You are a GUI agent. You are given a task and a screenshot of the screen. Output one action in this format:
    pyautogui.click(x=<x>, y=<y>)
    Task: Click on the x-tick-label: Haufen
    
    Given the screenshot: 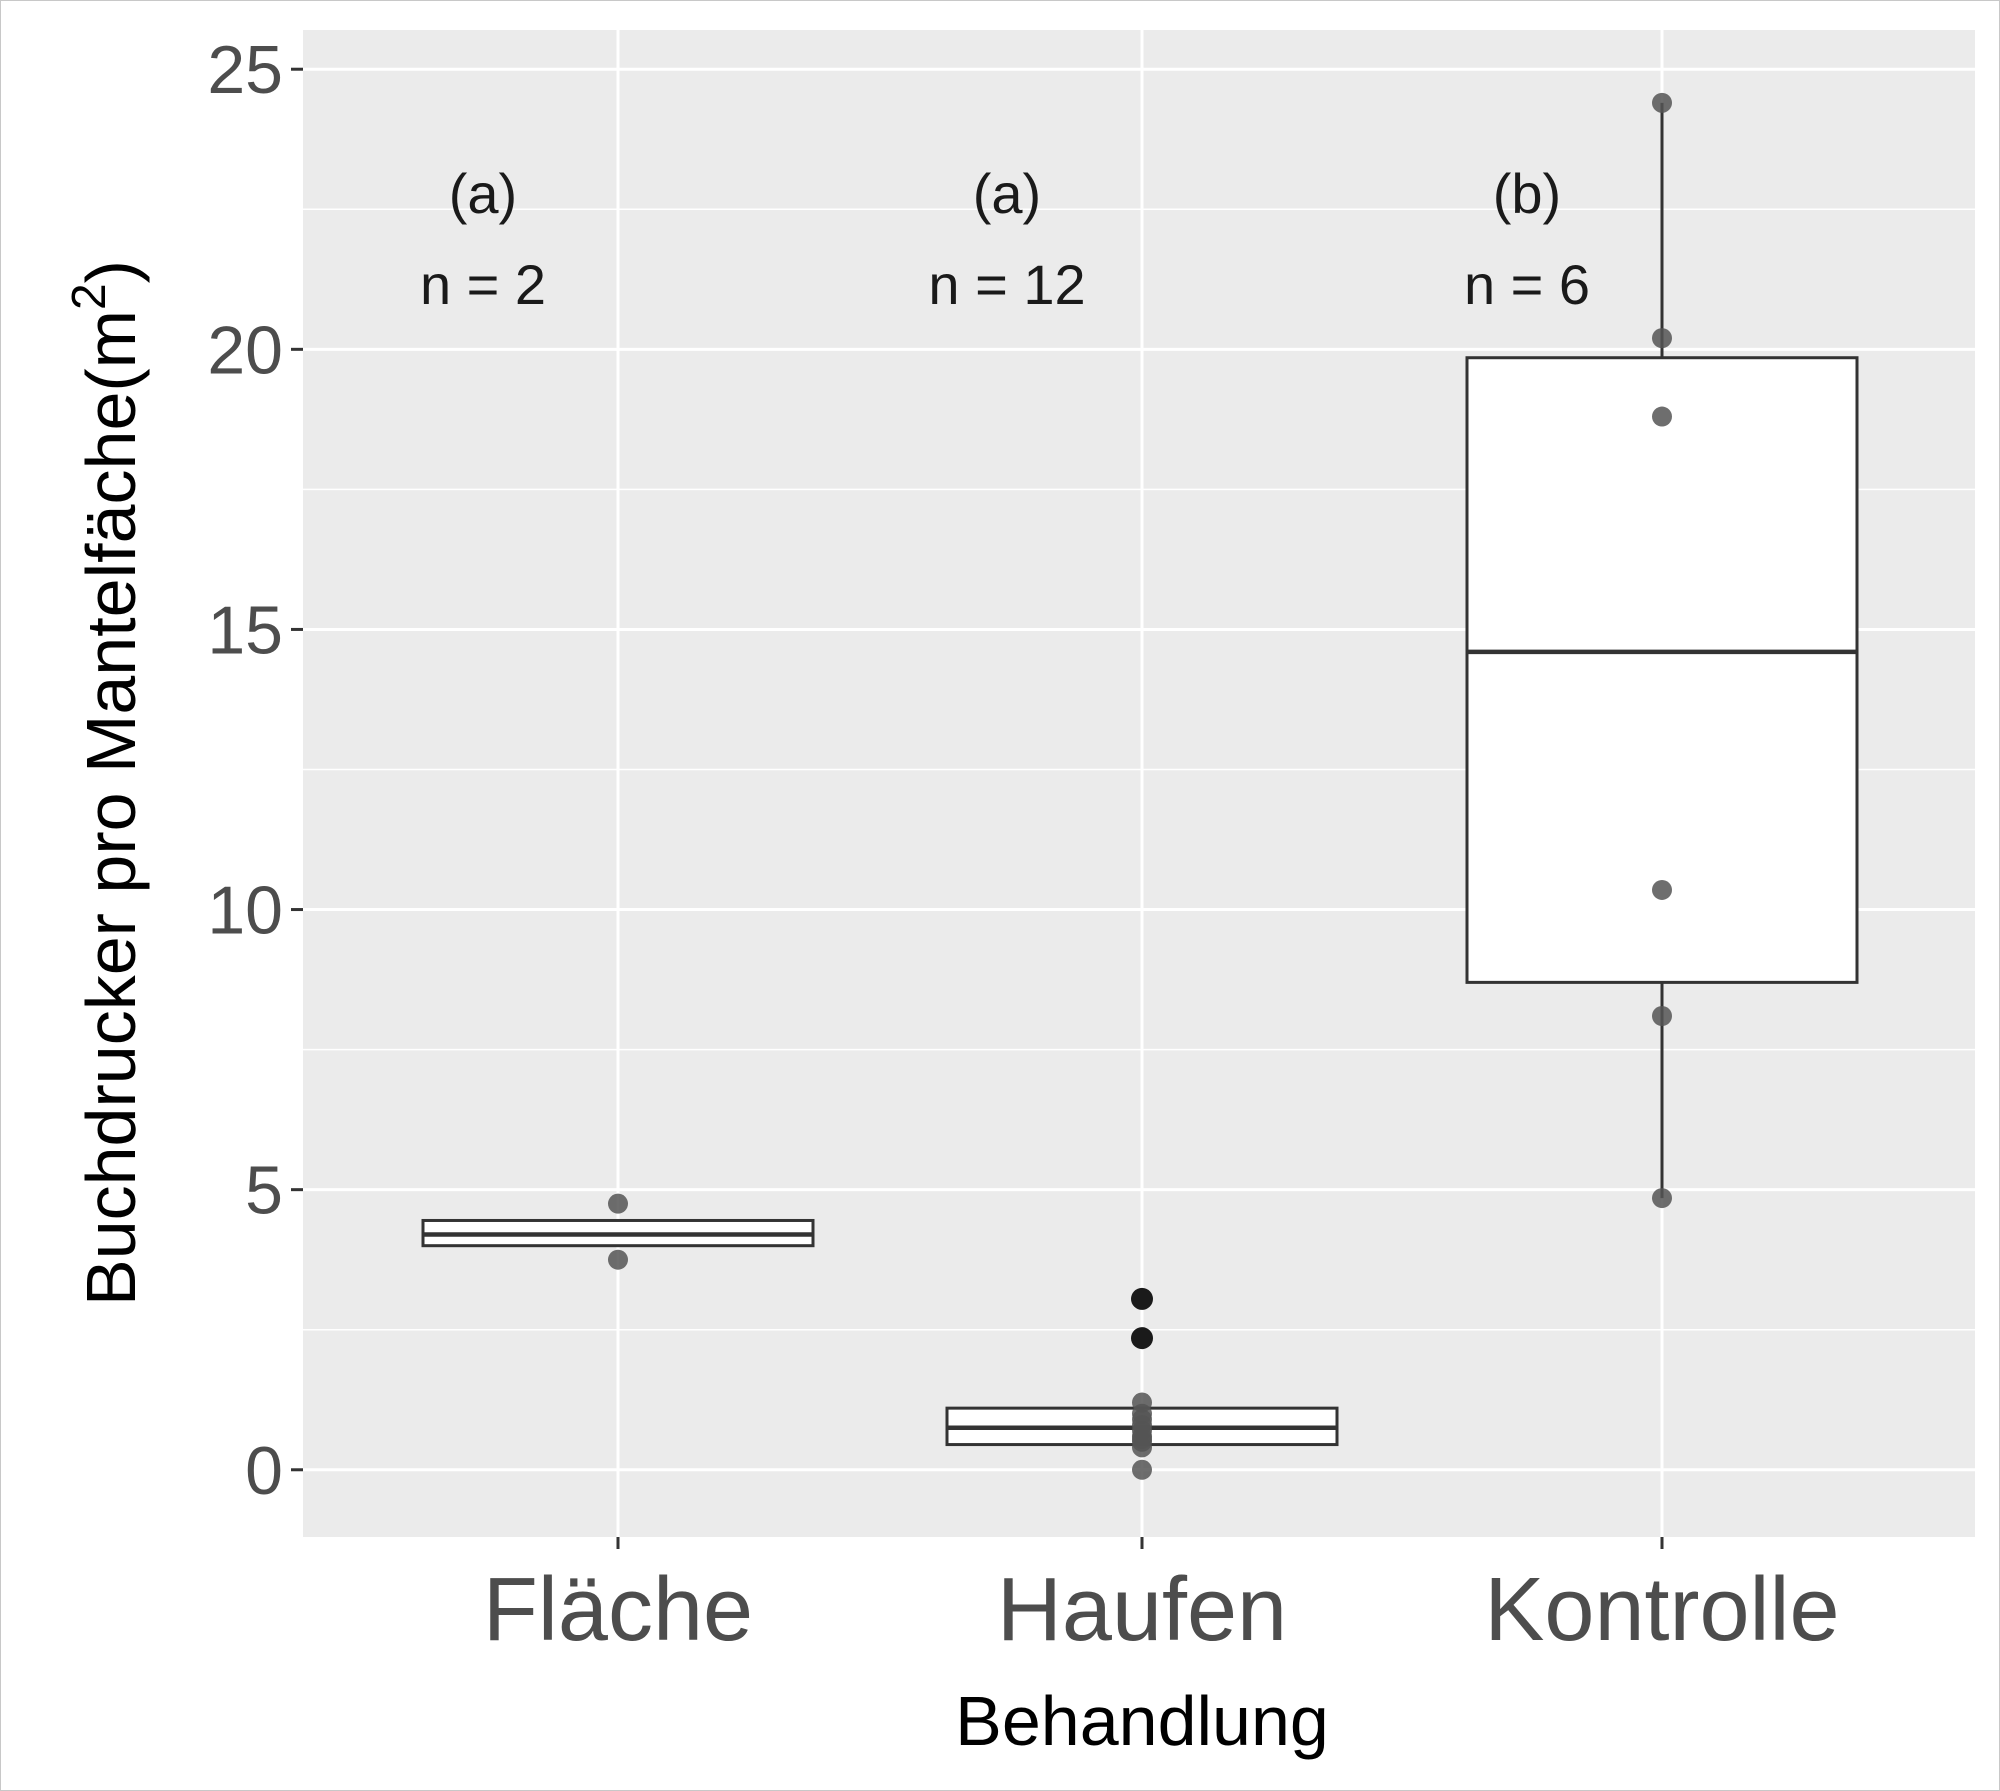 What is the action you would take?
    pyautogui.click(x=1142, y=1610)
    